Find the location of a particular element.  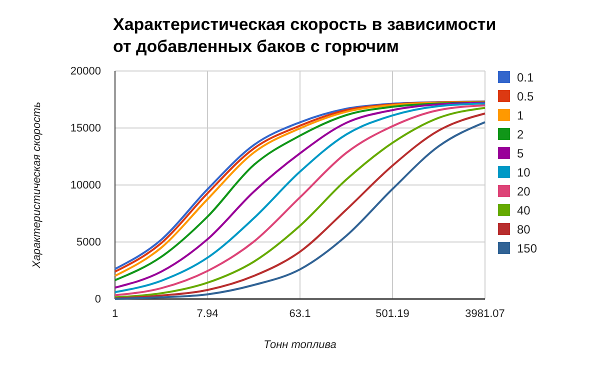

legend-label: 5 is located at coordinates (520, 153).